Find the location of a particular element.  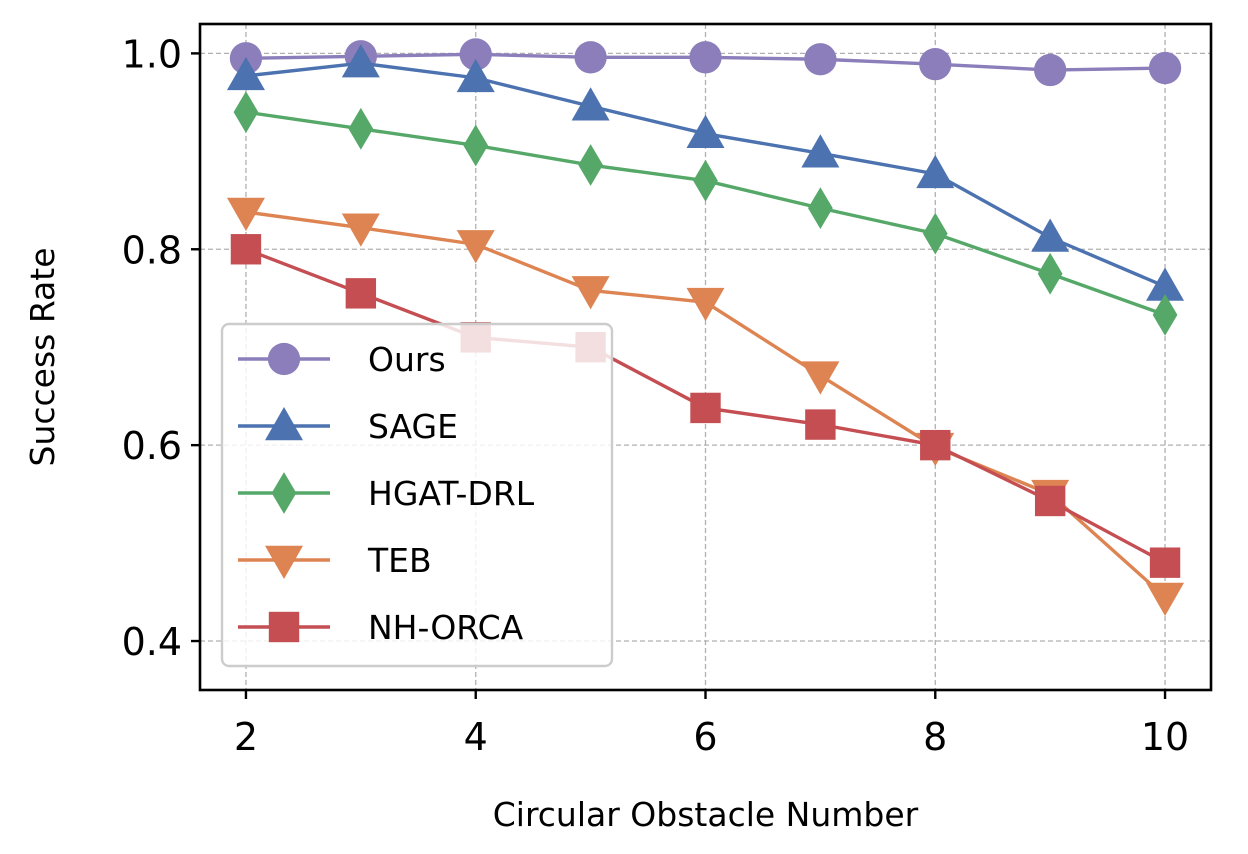

legend-label: TEB is located at coordinates (399, 560).